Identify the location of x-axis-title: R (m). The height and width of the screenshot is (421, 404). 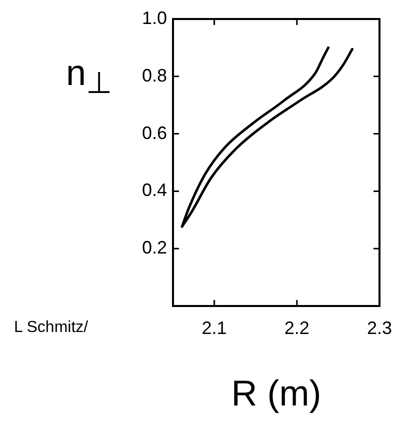
(276, 393).